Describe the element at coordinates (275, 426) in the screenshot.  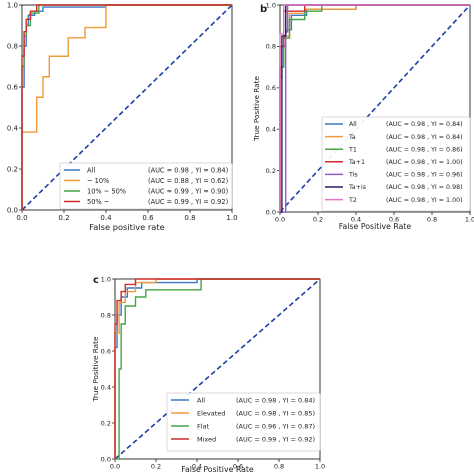
I see `legend-metrics: (AUC = 0.96 , YI = 0.87)` at that location.